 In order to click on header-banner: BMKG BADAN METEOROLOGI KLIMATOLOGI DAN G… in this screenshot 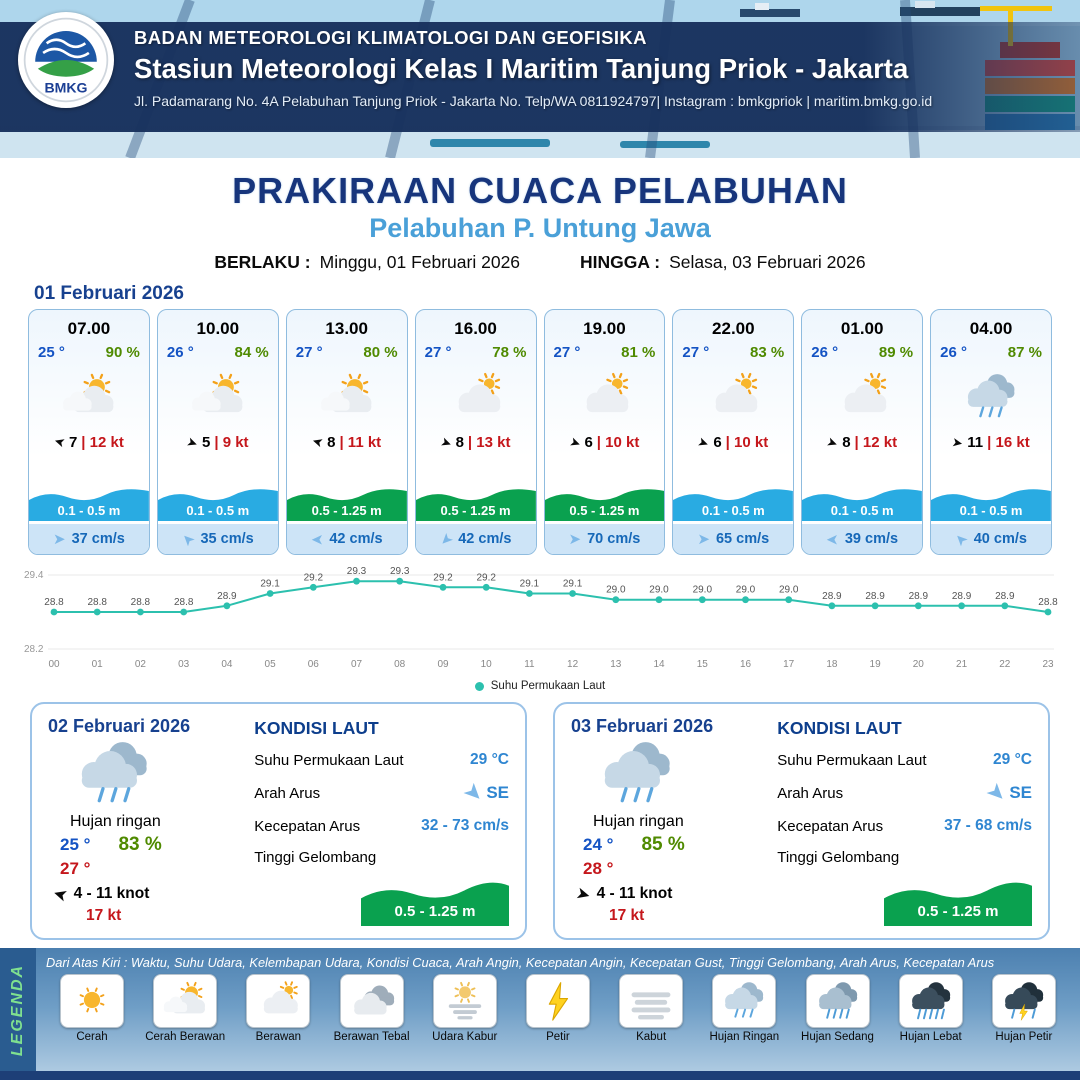, I will do `click(540, 79)`.